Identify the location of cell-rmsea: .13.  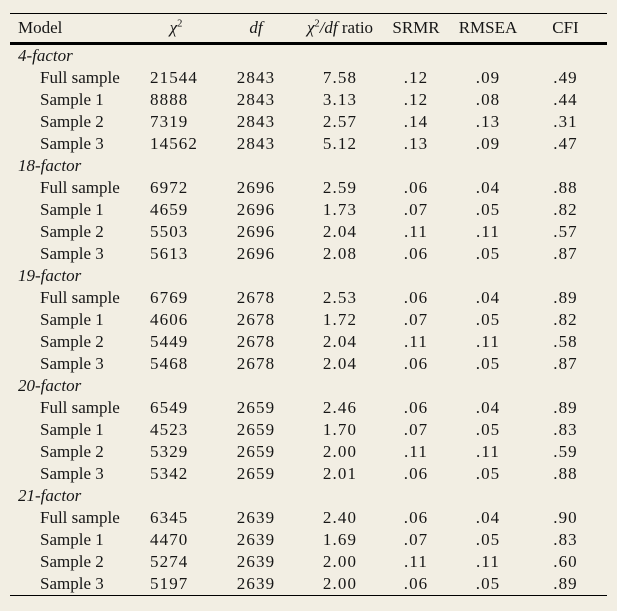
(488, 121).